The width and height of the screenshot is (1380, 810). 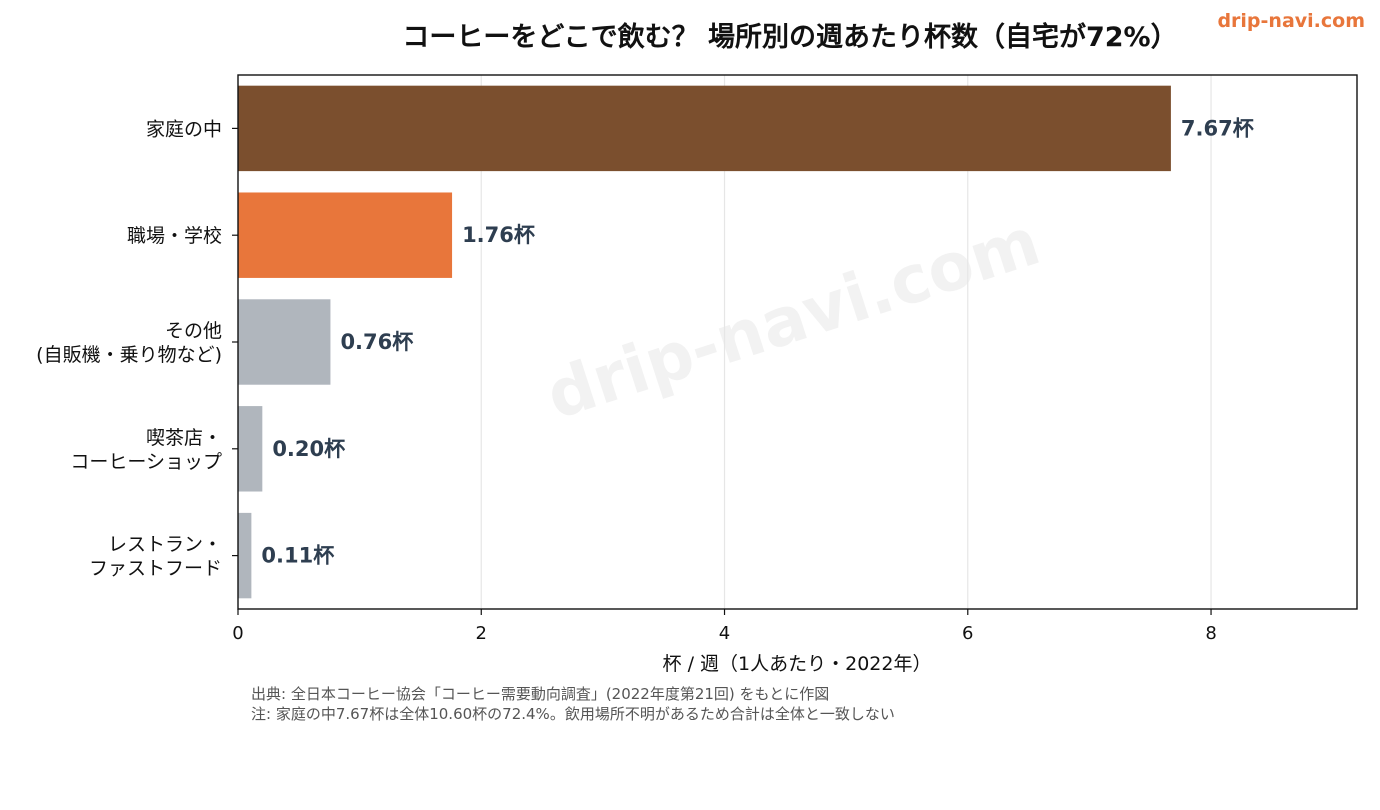 What do you see at coordinates (297, 556) in the screenshot?
I see `data-label-4: 0.11杯` at bounding box center [297, 556].